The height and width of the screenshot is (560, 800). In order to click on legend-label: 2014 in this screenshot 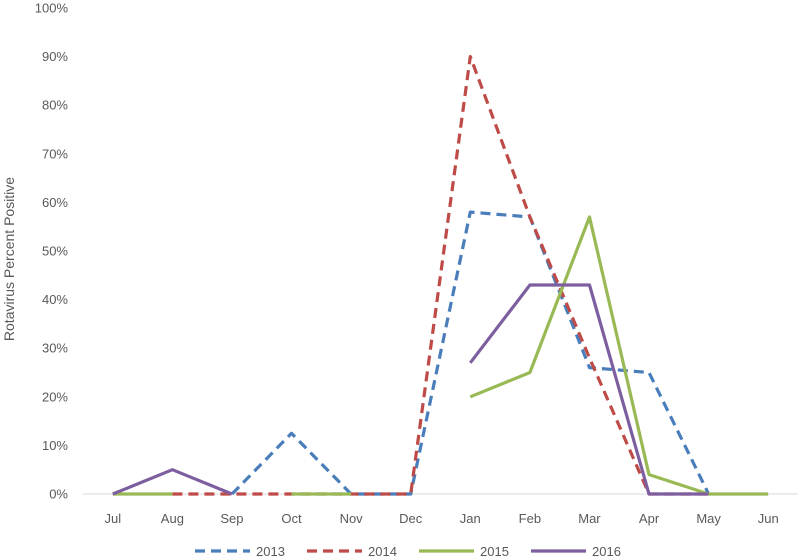, I will do `click(382, 551)`.